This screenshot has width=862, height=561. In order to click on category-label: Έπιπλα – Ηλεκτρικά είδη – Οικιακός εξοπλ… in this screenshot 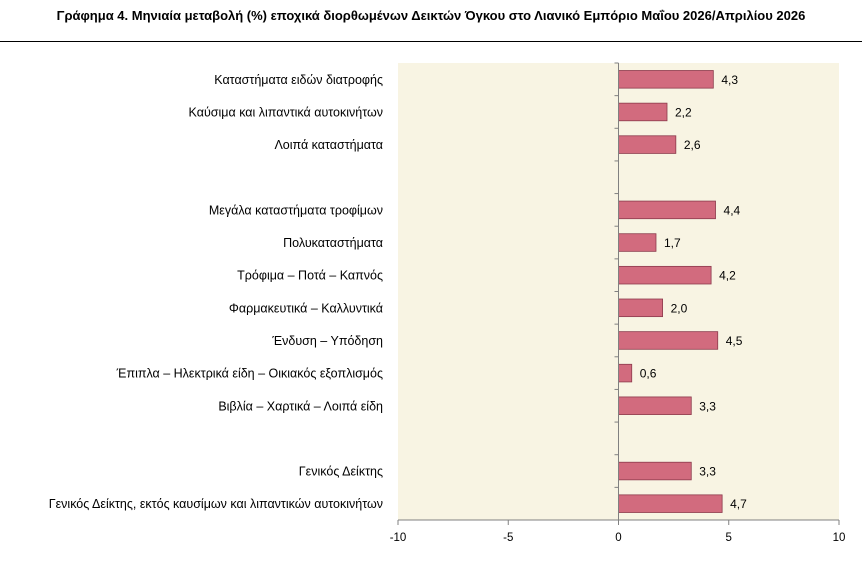, I will do `click(249, 374)`.